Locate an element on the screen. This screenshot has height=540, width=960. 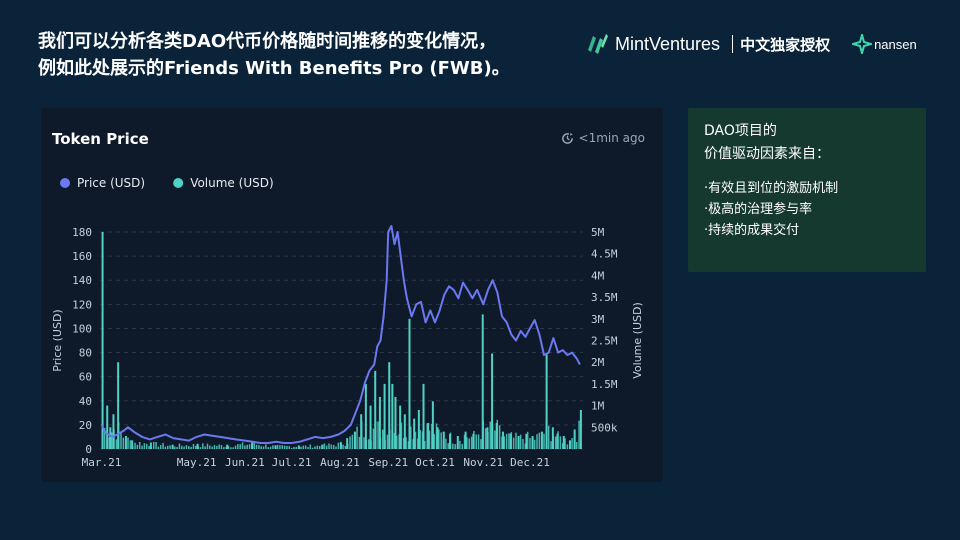
side-card-title: DAO项目的 价值驱动因素来自： is located at coordinates (804, 143).